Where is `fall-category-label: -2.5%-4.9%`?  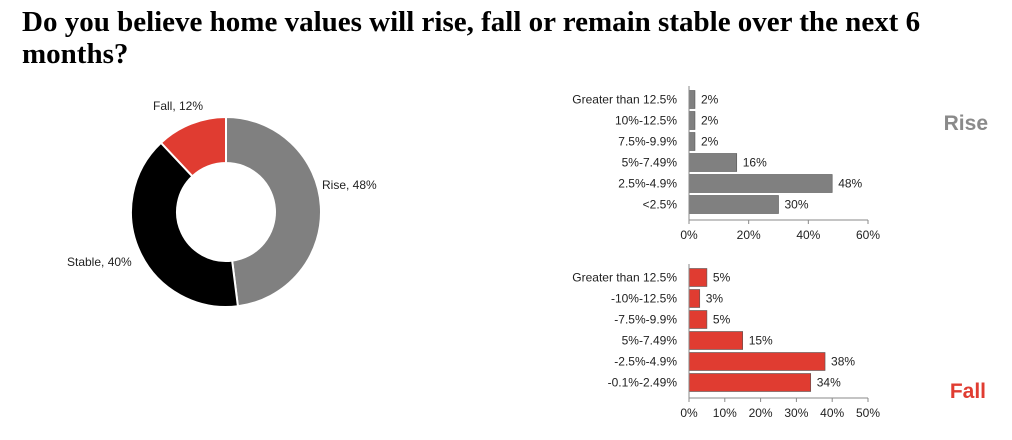
fall-category-label: -2.5%-4.9% is located at coordinates (645, 362).